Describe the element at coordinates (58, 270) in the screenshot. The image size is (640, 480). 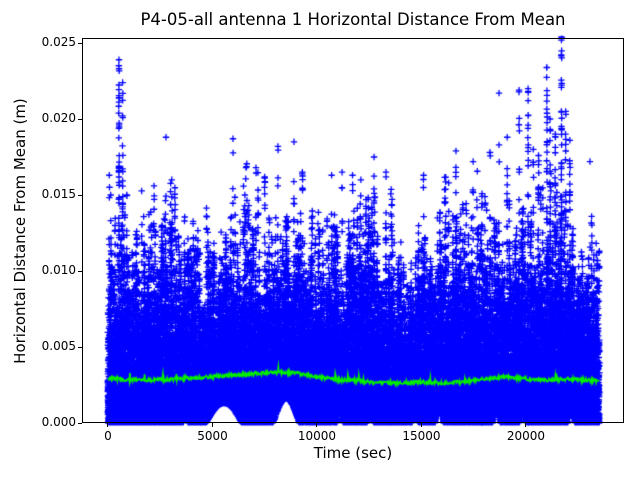
I see `y-tick-label-2: 0.010` at that location.